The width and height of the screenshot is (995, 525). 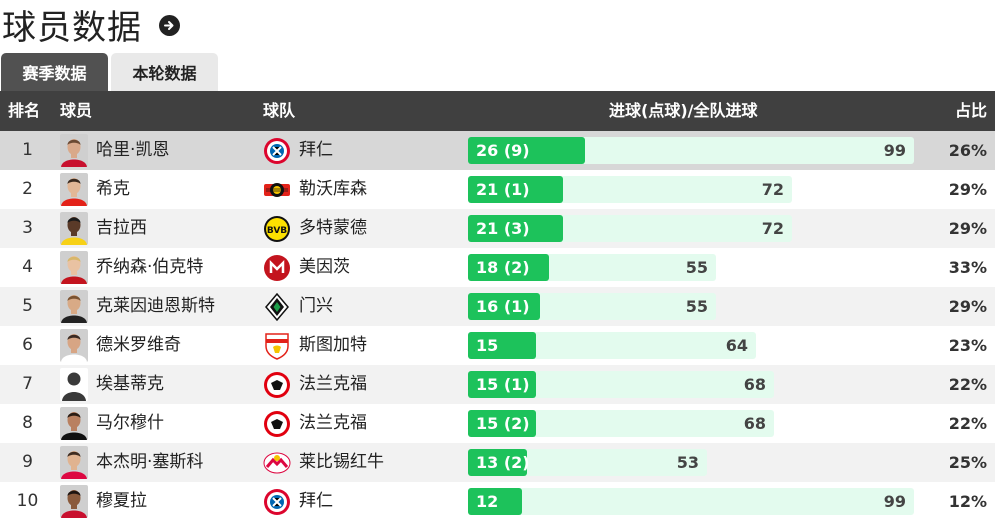 I want to click on team-goals-value: 55, so click(x=696, y=267).